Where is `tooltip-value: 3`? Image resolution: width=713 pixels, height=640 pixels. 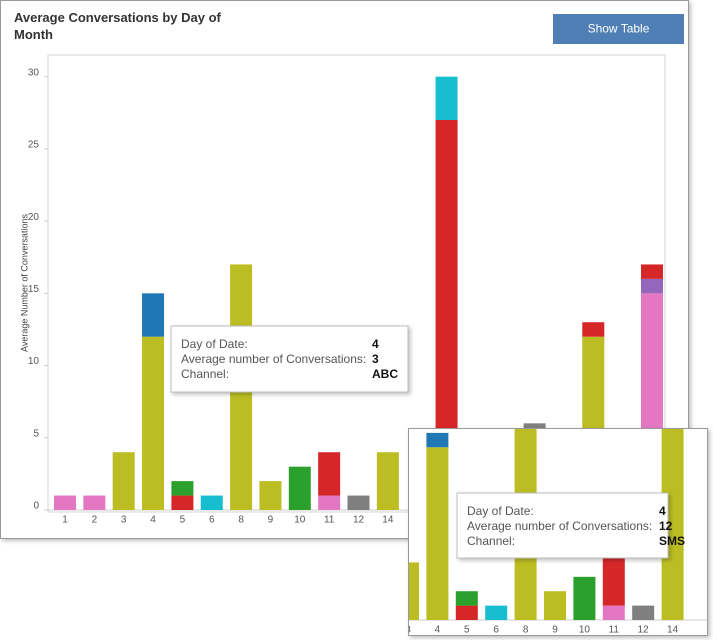
tooltip-value: 3 is located at coordinates (375, 359).